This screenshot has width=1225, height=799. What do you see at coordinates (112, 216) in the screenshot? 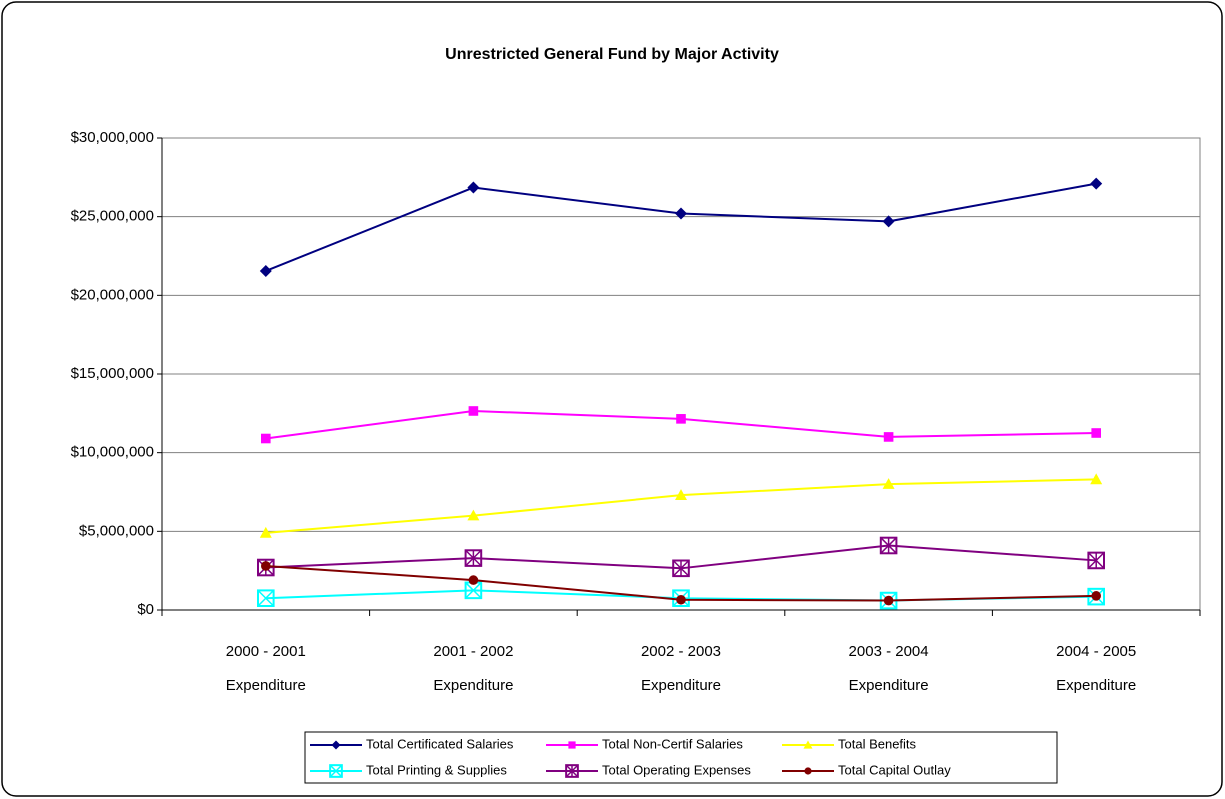
I see `y-tick-label: $25,000,000` at bounding box center [112, 216].